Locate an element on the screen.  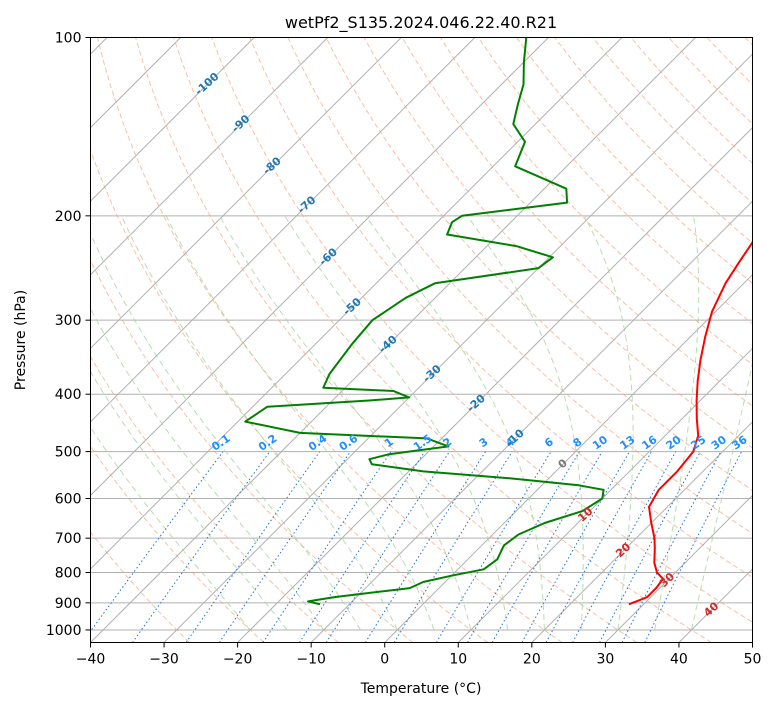
x-tick-label: 30 is located at coordinates (605, 660).